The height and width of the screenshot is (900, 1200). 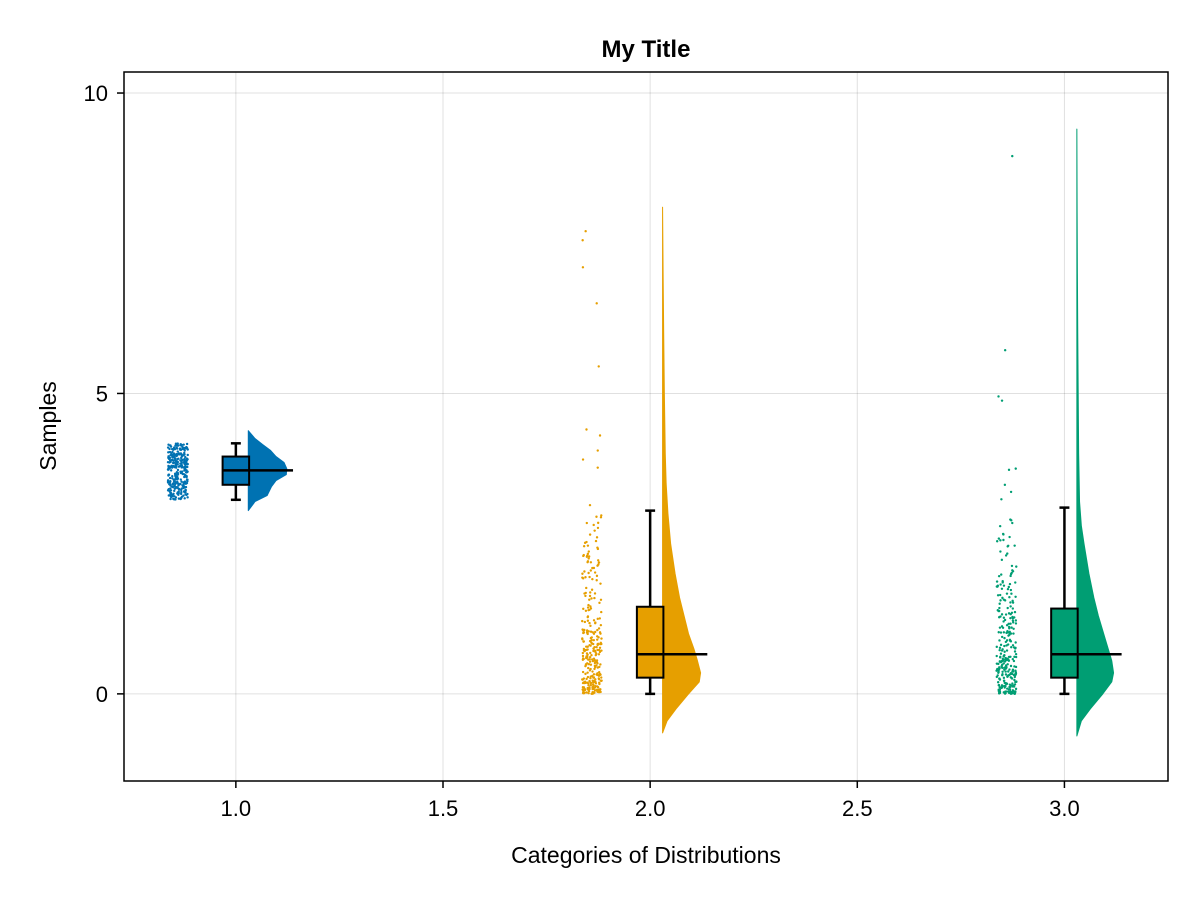 I want to click on x-tick-label: 2.0, so click(x=650, y=808).